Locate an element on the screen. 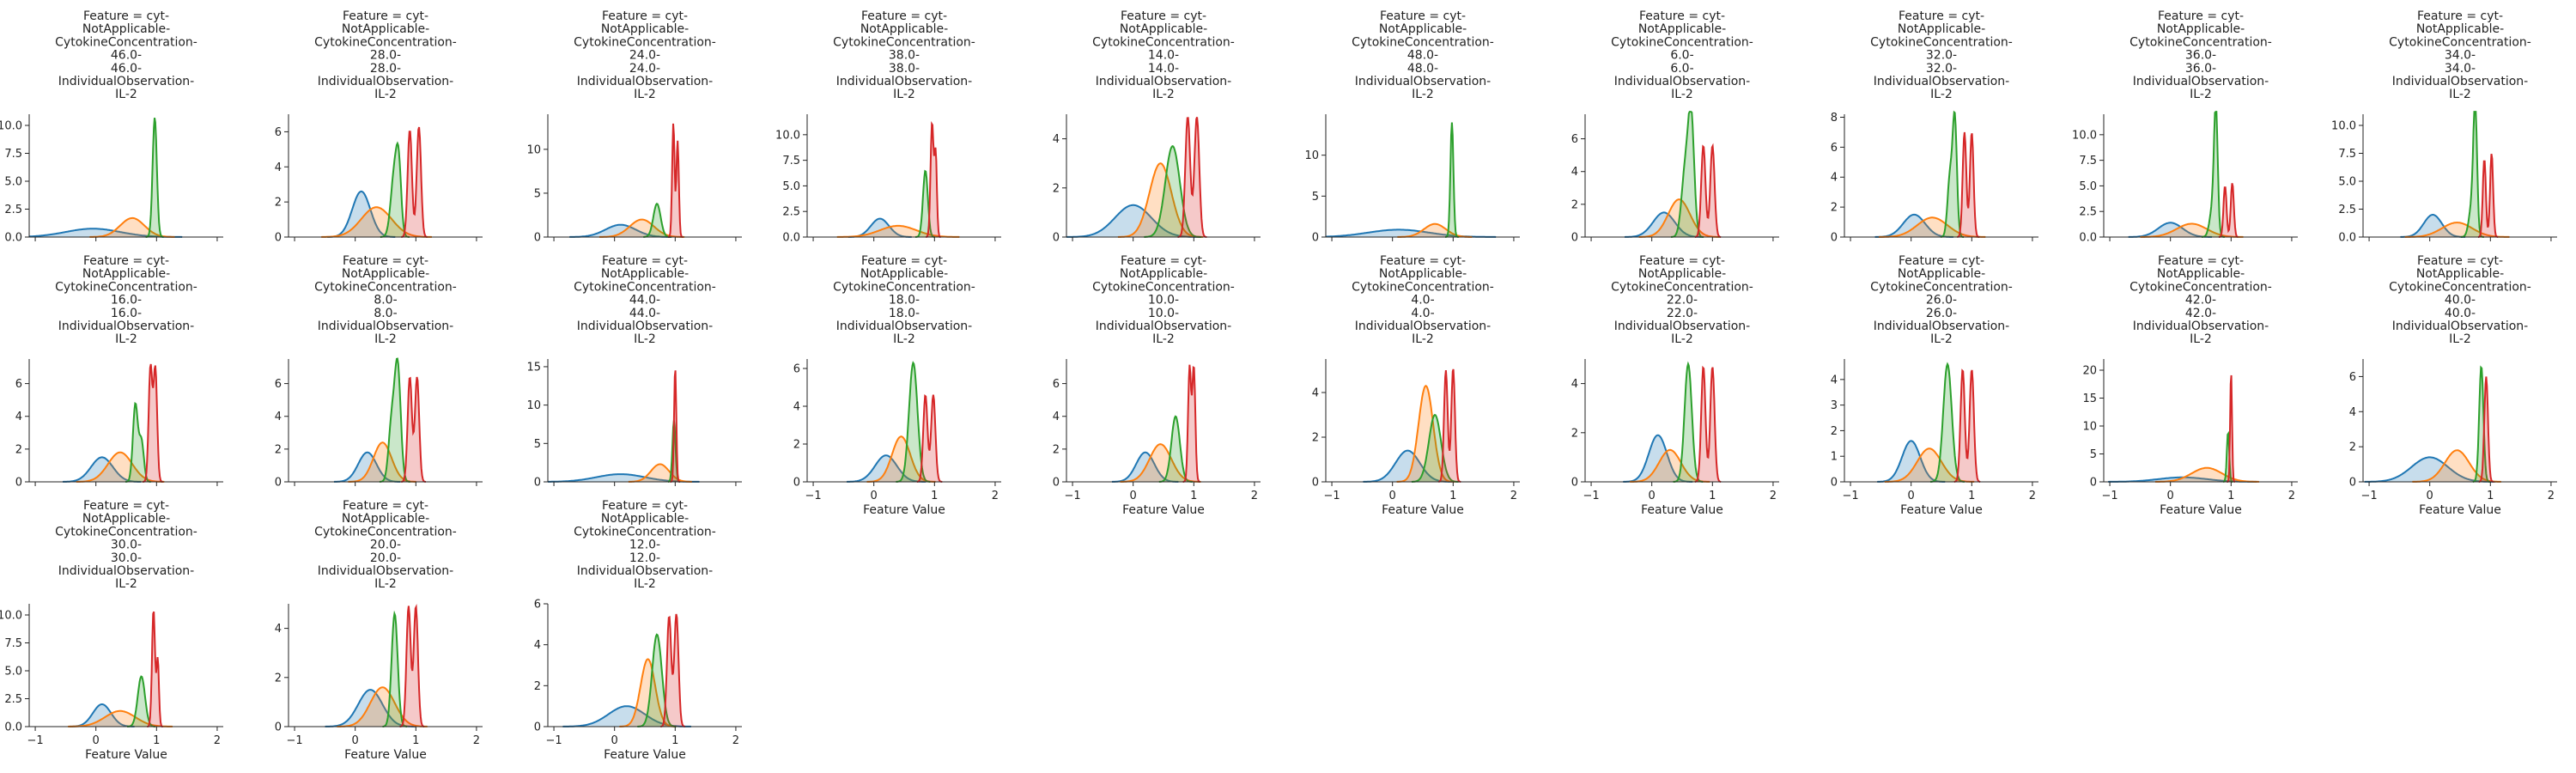  facet-title-line: 26.0- is located at coordinates (1941, 313).